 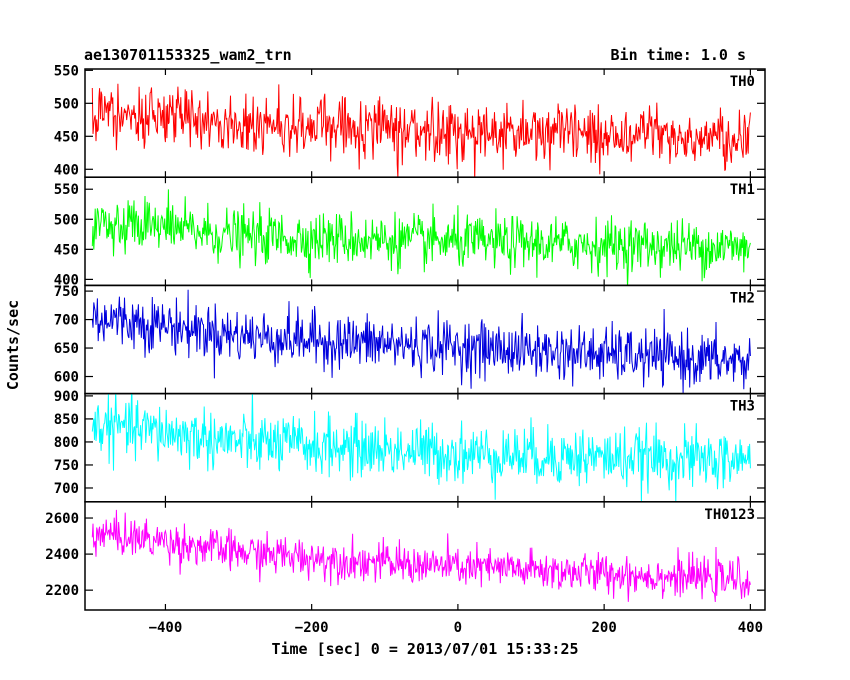 I want to click on panel-label: TH0, so click(x=742, y=82).